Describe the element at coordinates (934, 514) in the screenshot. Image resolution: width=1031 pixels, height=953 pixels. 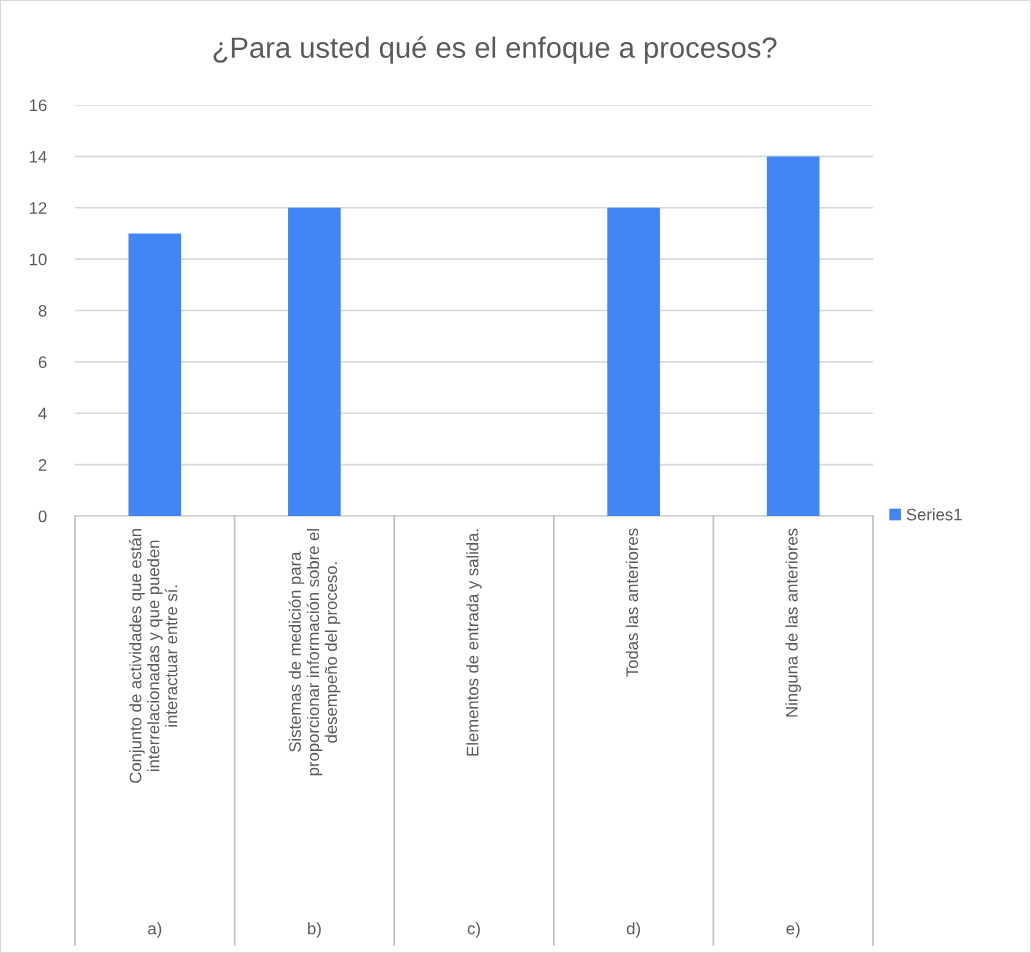
I see `legend-label: Series1` at that location.